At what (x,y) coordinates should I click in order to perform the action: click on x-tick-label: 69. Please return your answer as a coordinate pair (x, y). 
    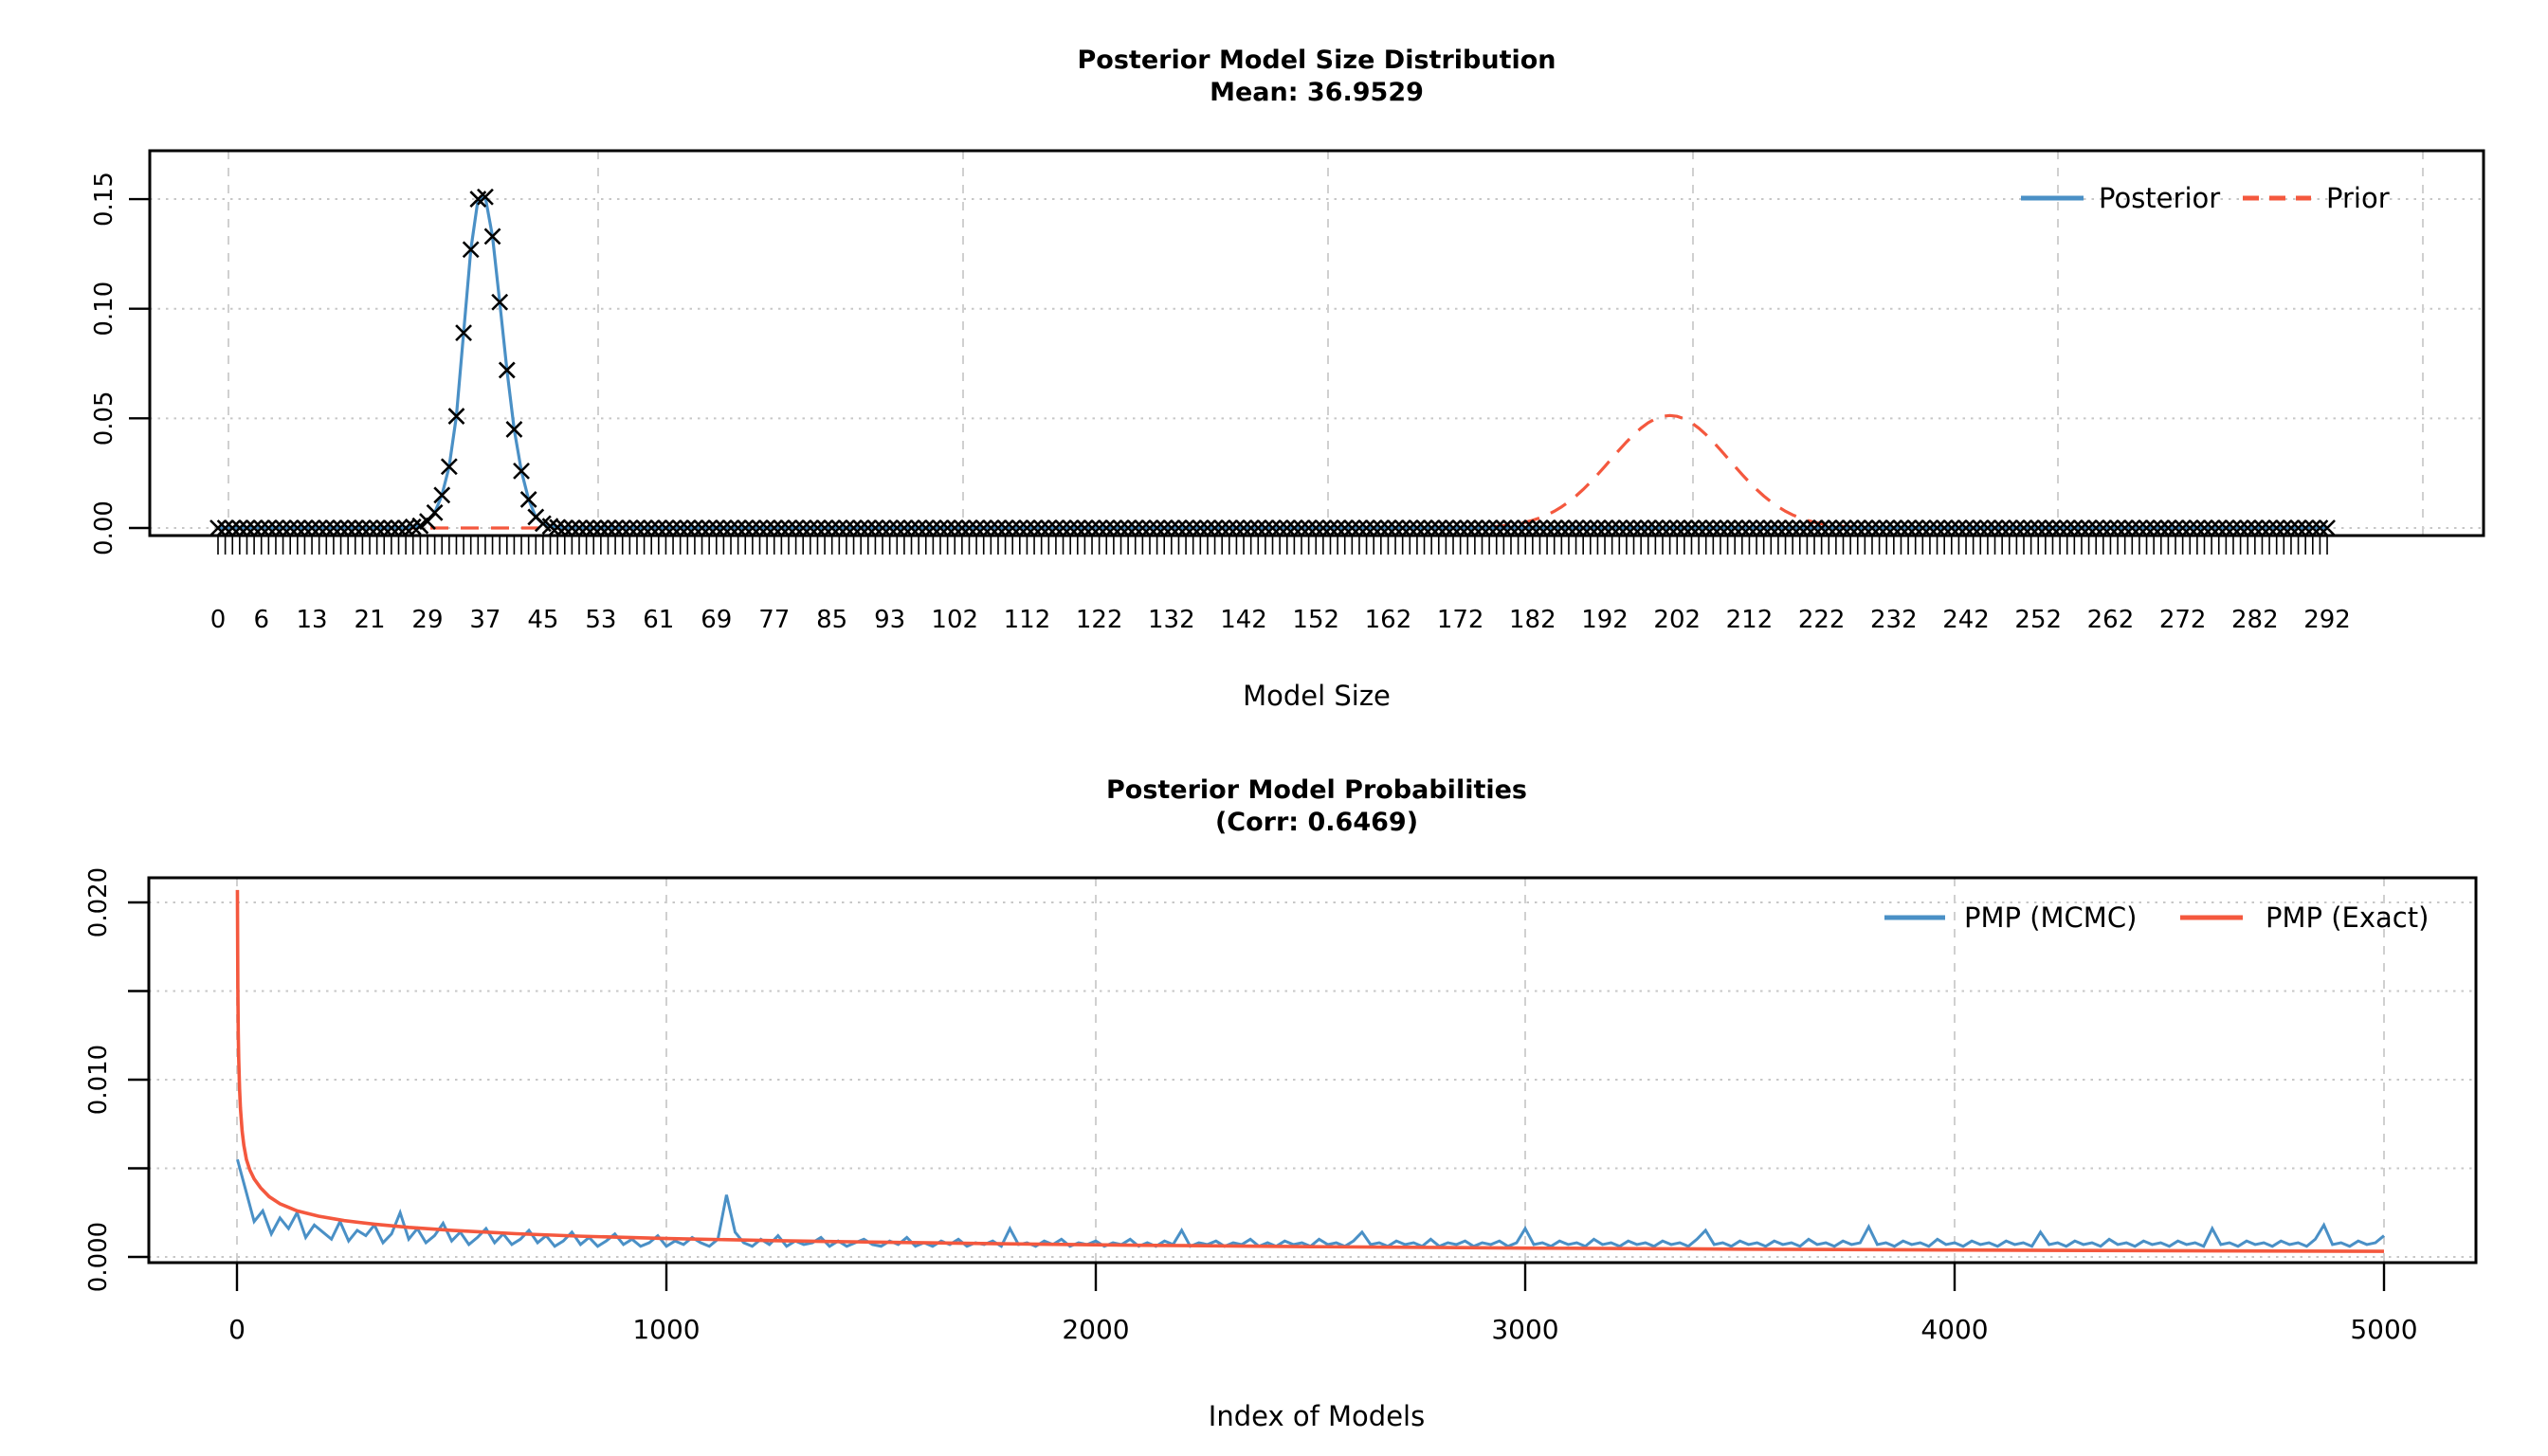
    Looking at the image, I should click on (716, 620).